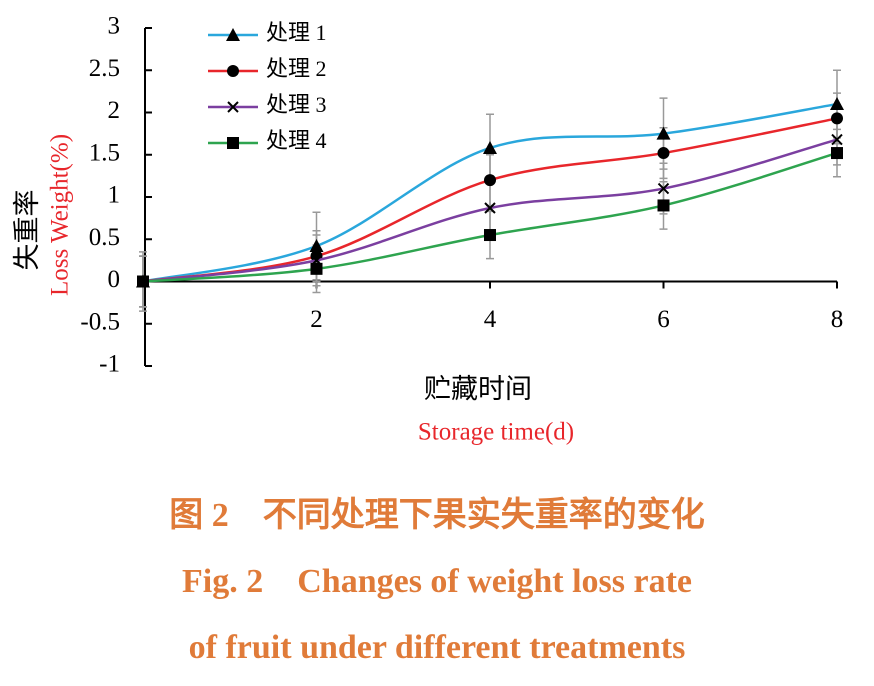 The height and width of the screenshot is (686, 874). What do you see at coordinates (60, 215) in the screenshot?
I see `y-label-en: Loss Weight(%)` at bounding box center [60, 215].